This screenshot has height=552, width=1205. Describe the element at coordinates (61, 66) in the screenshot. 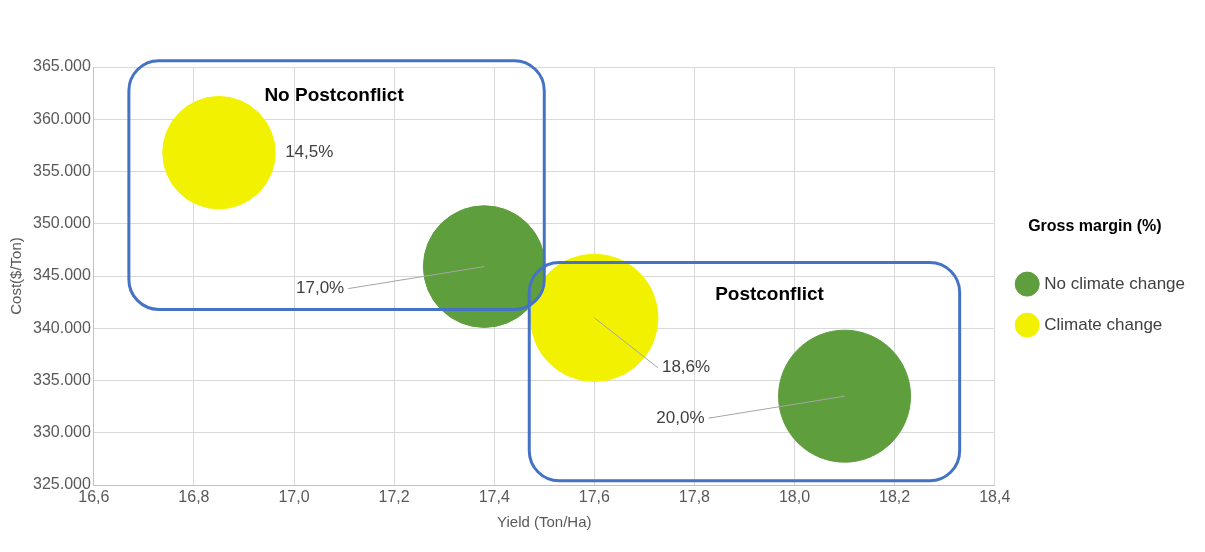

I see `y-tick-label: 365.000` at that location.